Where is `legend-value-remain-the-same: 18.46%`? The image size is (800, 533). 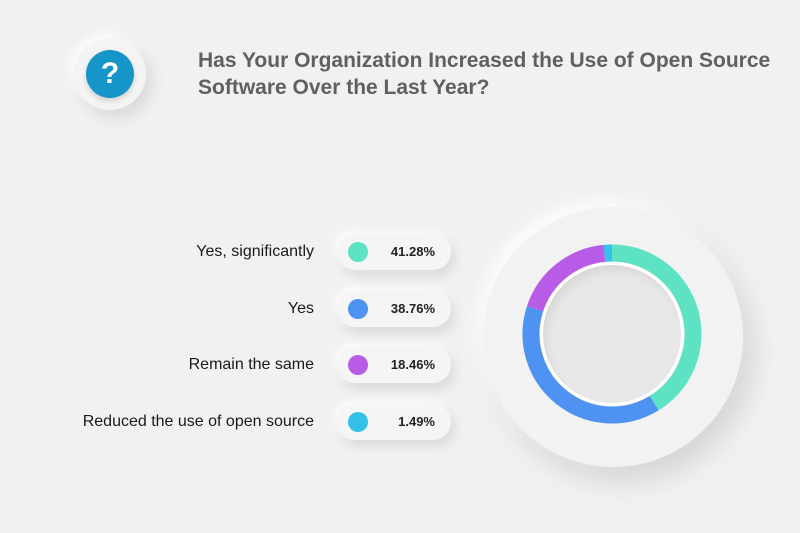 legend-value-remain-the-same: 18.46% is located at coordinates (412, 364).